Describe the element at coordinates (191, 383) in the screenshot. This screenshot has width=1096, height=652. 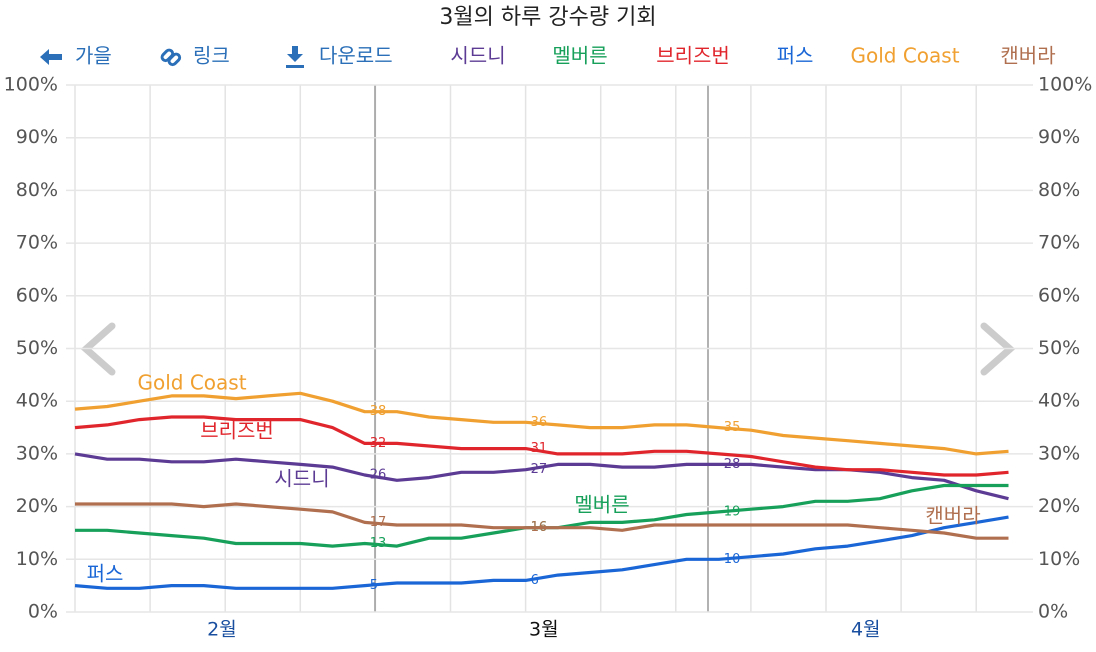
I see `series-label: Gold Coast` at that location.